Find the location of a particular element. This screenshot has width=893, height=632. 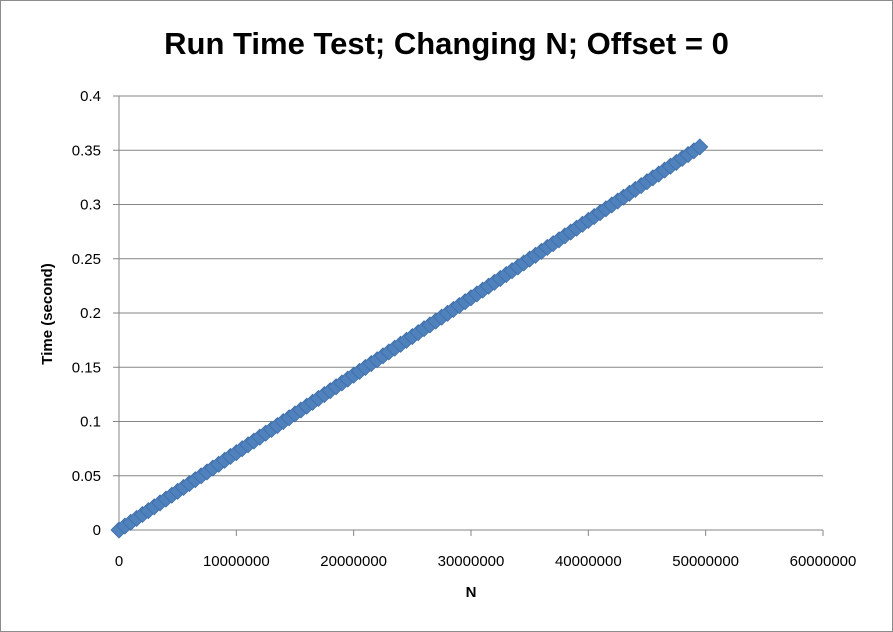

x-tick-label: 50000000 is located at coordinates (705, 561).